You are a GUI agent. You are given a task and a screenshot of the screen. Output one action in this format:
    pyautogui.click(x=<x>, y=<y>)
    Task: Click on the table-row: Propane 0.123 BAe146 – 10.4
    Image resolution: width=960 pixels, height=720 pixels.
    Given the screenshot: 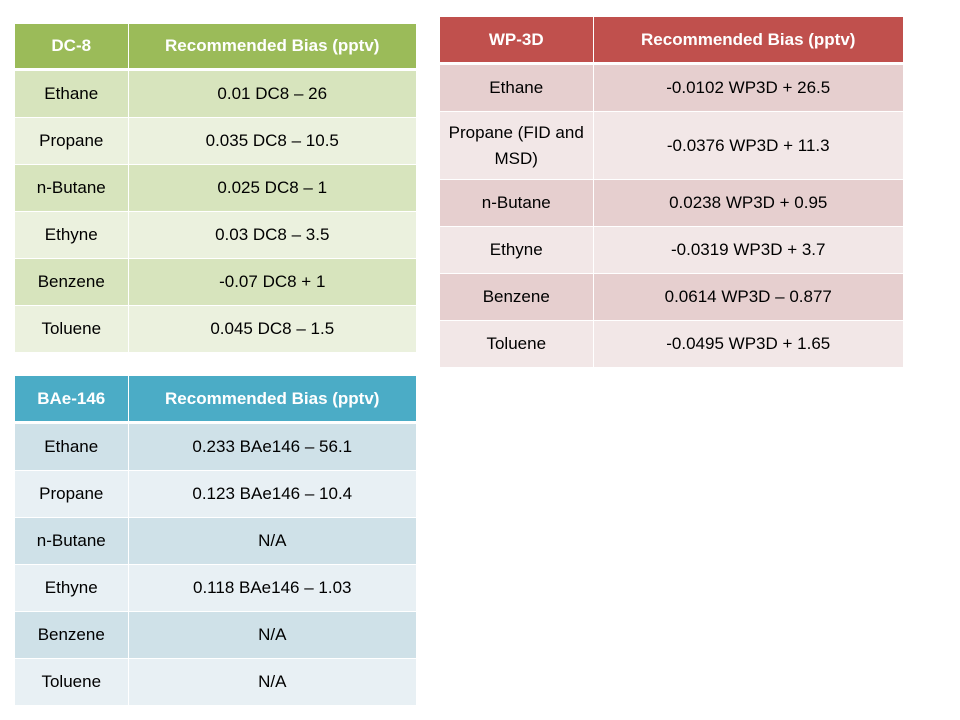 What is the action you would take?
    pyautogui.click(x=215, y=494)
    